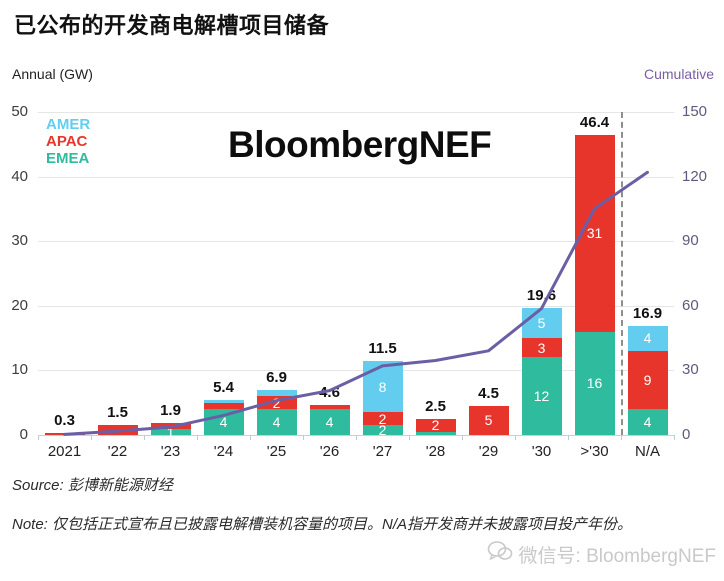  Describe the element at coordinates (647, 338) in the screenshot. I see `bar-segment-amer: 4` at that location.